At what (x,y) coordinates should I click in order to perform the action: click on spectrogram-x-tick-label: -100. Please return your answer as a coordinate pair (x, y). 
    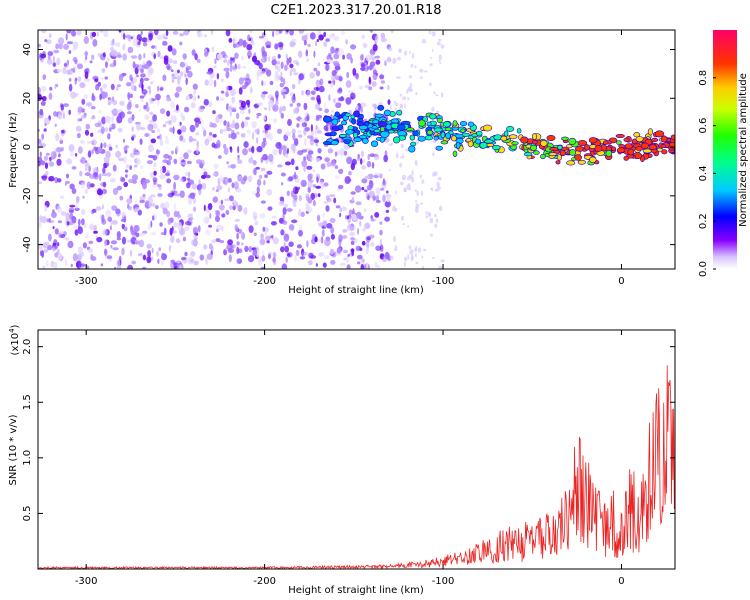
    Looking at the image, I should click on (443, 281).